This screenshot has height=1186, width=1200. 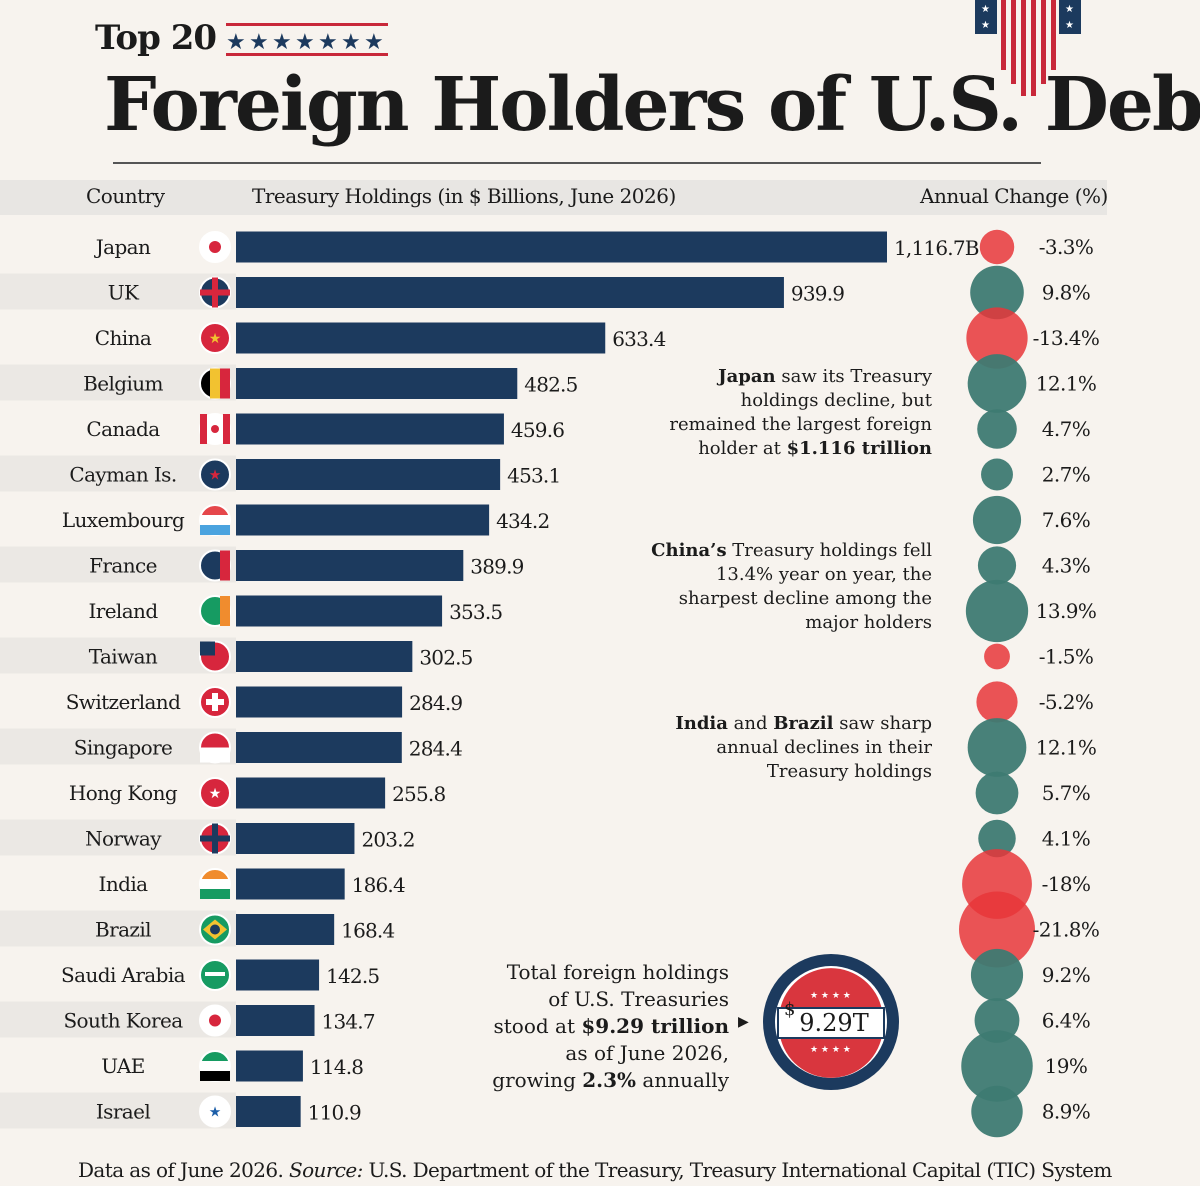 I want to click on annotation-japan-line2: holdings decline, but, so click(x=836, y=400).